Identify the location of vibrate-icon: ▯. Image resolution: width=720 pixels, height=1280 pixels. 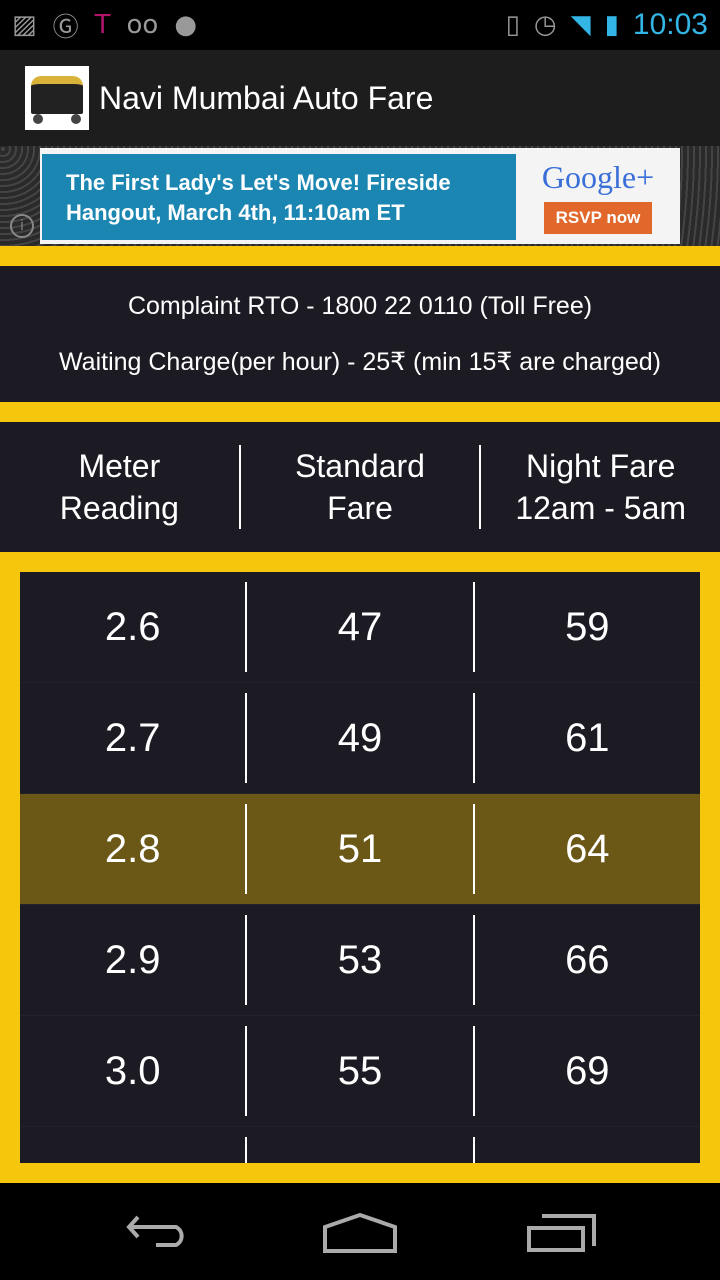
(512, 25).